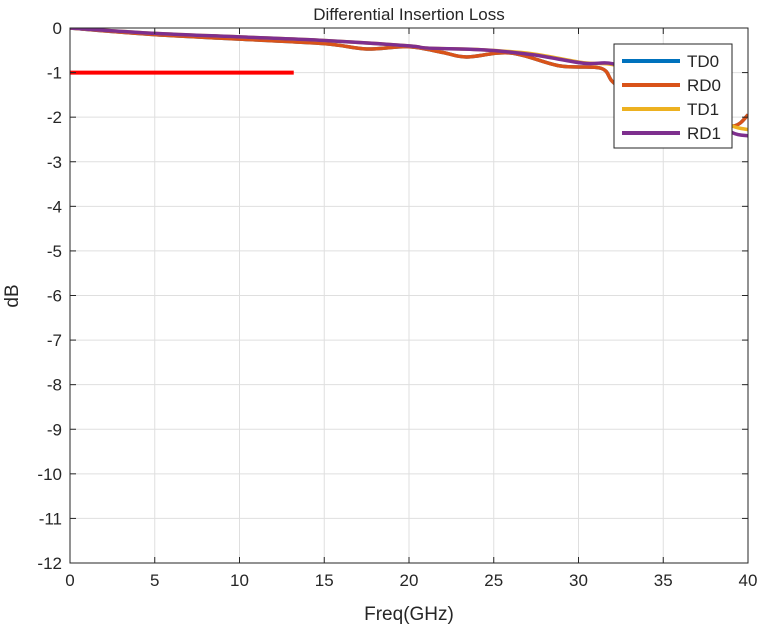 This screenshot has width=762, height=635. What do you see at coordinates (57, 28) in the screenshot?
I see `y-tick-label: 0` at bounding box center [57, 28].